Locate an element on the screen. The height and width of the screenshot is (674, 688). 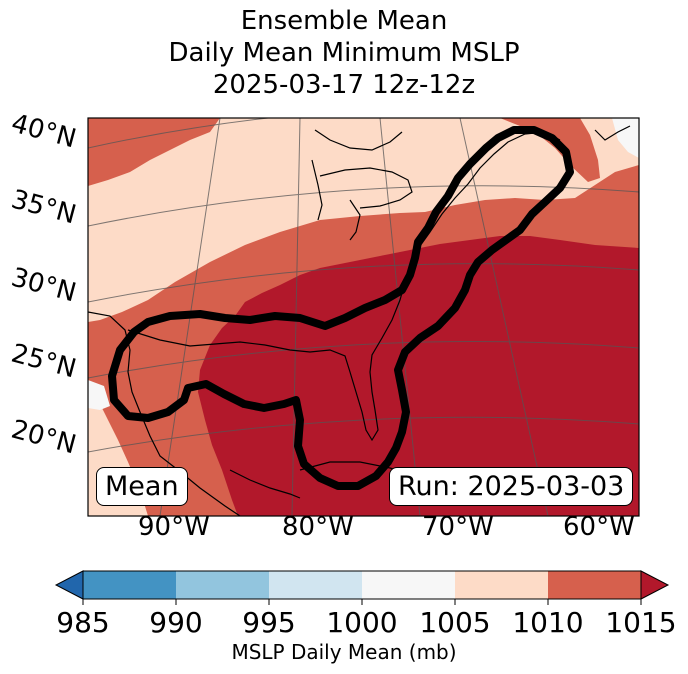
colorbar-tick-1010: 1010 is located at coordinates (548, 622).